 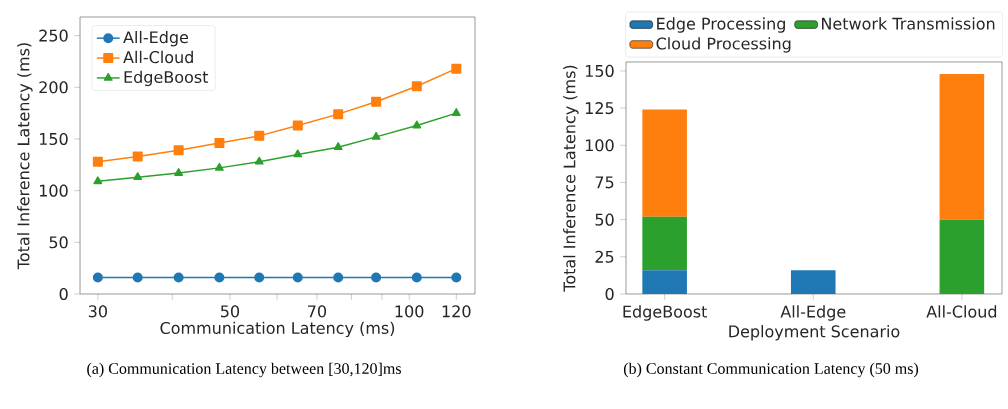 What do you see at coordinates (409, 311) in the screenshot?
I see `x-tick-label: 100` at bounding box center [409, 311].